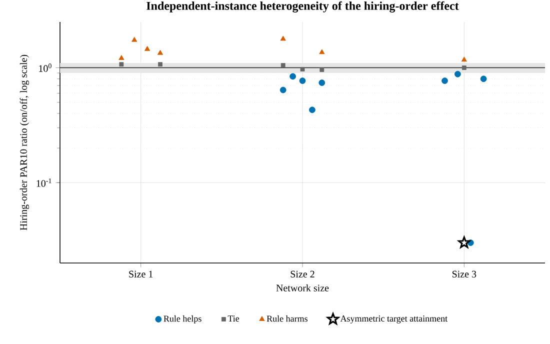 This screenshot has height=344, width=550. I want to click on y-axis-title: Hiring-order PAR10 ratio (on/off, log scale), so click(25, 142).